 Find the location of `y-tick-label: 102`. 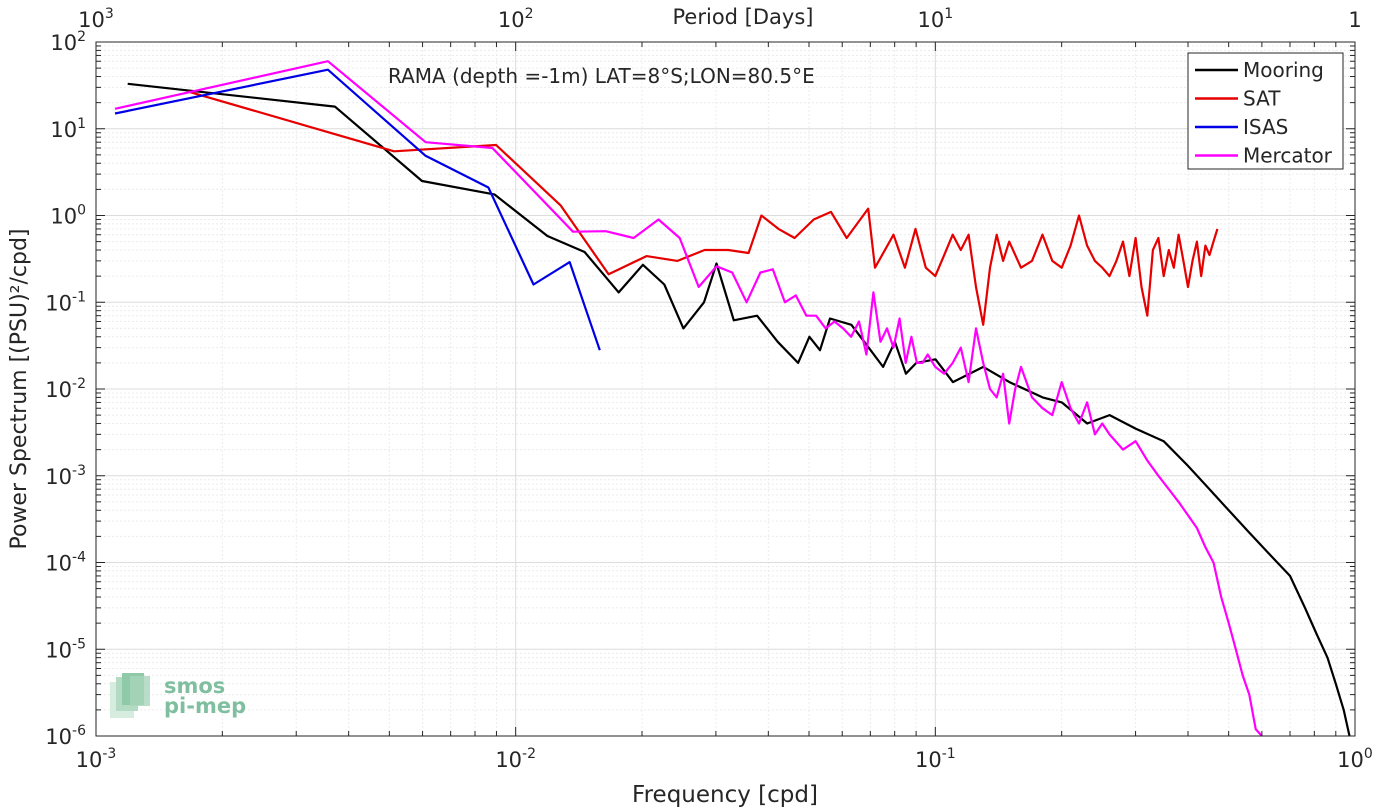

y-tick-label: 102 is located at coordinates (68, 42).